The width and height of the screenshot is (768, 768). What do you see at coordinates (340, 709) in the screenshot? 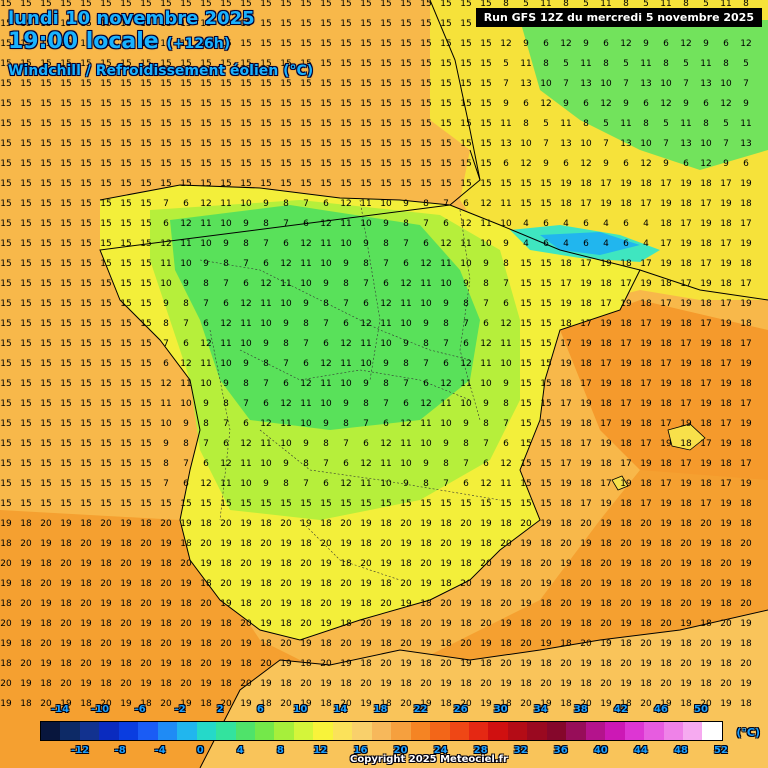
I see `legend-tick-label: 14` at bounding box center [340, 709].